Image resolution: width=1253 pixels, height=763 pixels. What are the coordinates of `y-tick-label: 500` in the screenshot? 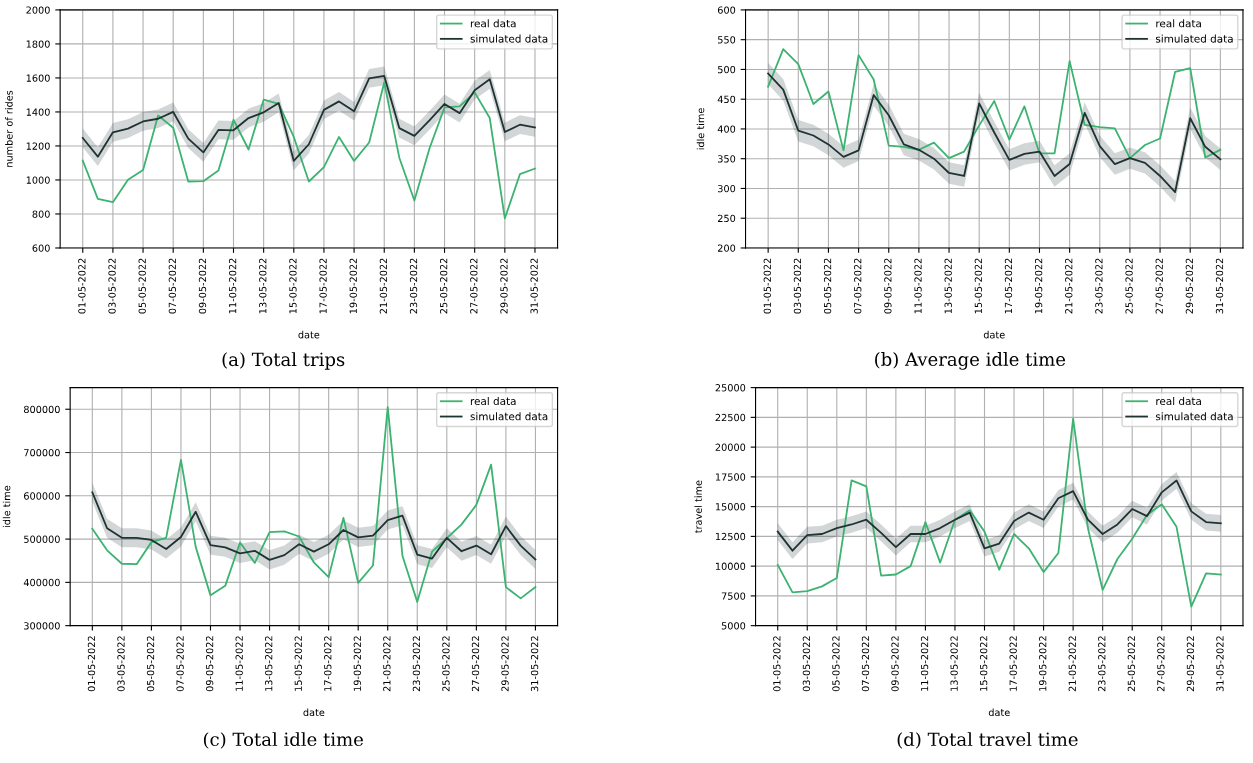 It's located at (727, 69).